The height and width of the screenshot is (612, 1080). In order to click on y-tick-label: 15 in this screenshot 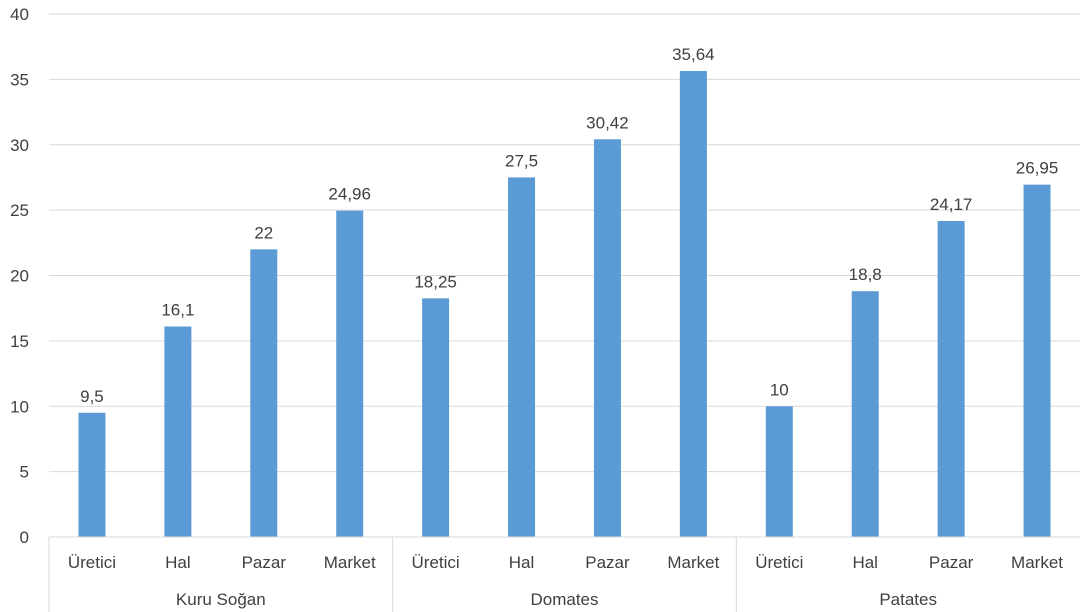, I will do `click(19, 341)`.